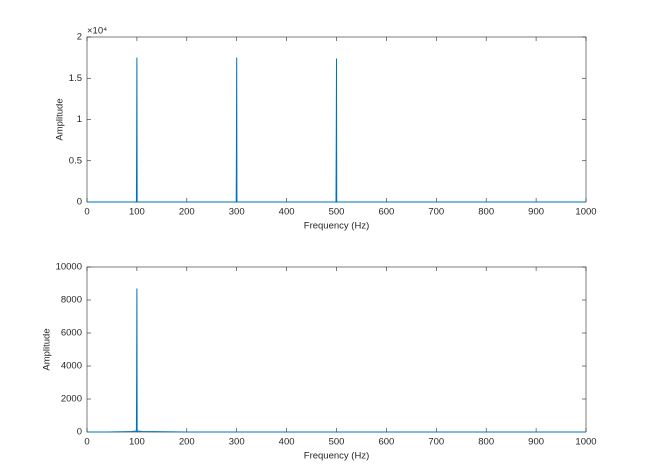 The width and height of the screenshot is (660, 474). Describe the element at coordinates (71, 366) in the screenshot. I see `y-tick-label: 4000` at that location.